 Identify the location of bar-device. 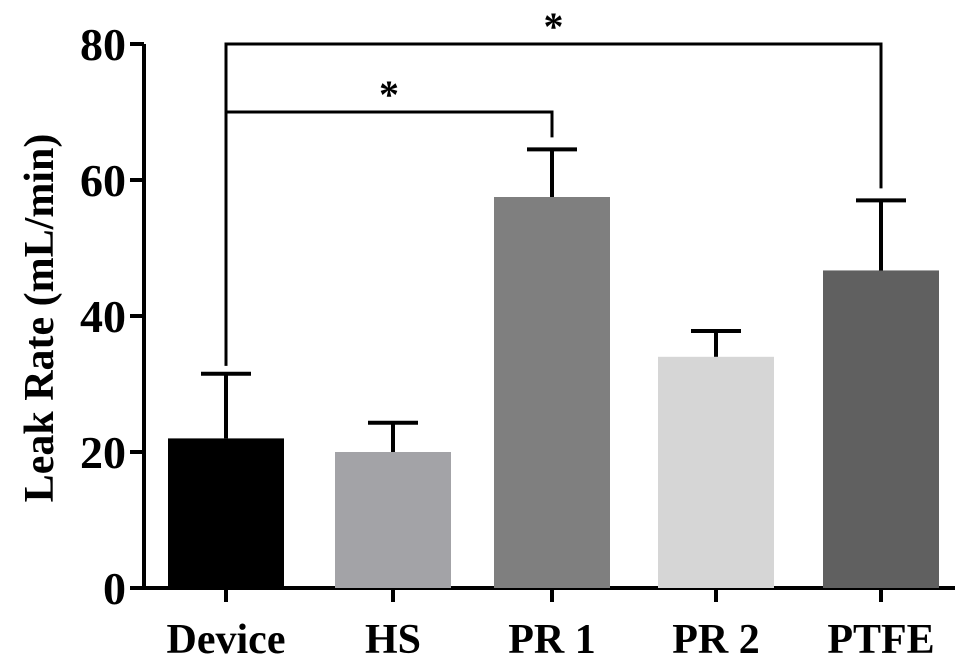
(226, 513).